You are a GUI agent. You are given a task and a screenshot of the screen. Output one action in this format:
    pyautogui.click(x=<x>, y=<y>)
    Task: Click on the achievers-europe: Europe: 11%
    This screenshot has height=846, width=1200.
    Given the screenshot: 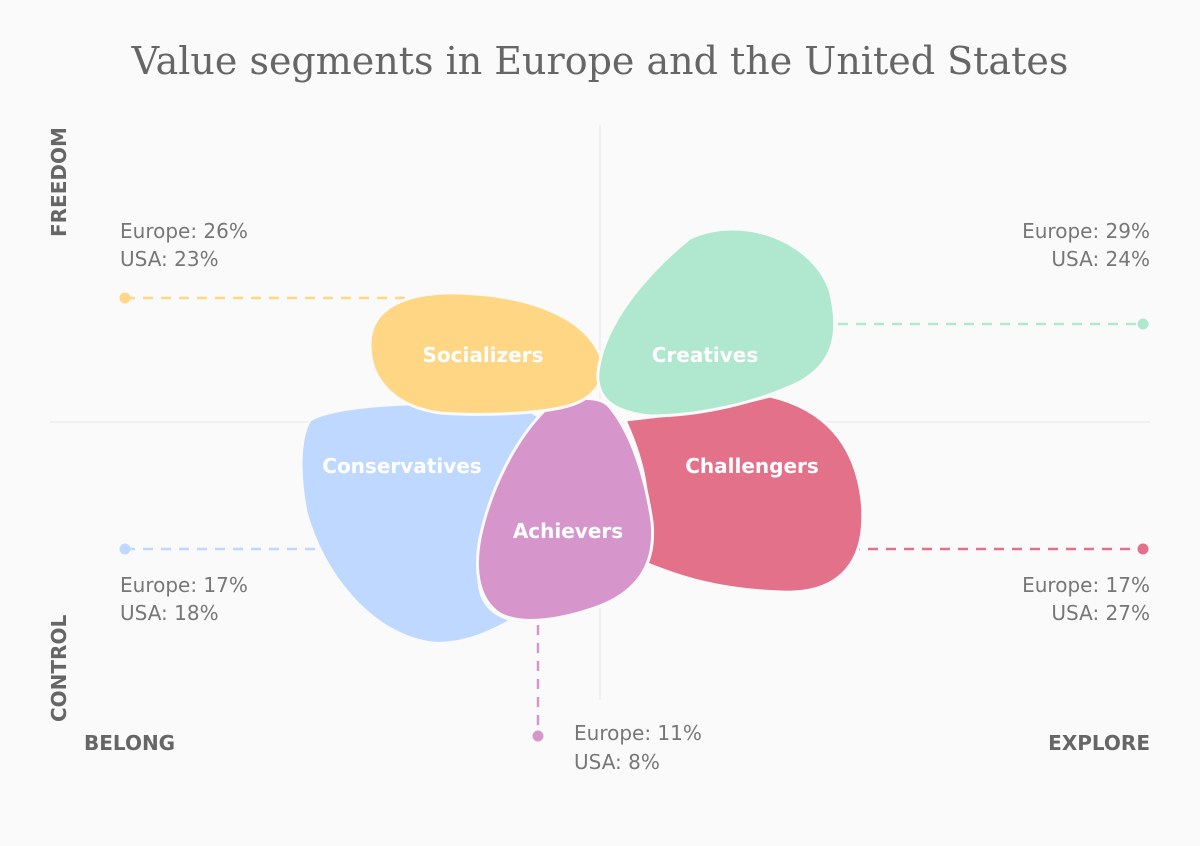 What is the action you would take?
    pyautogui.click(x=638, y=733)
    